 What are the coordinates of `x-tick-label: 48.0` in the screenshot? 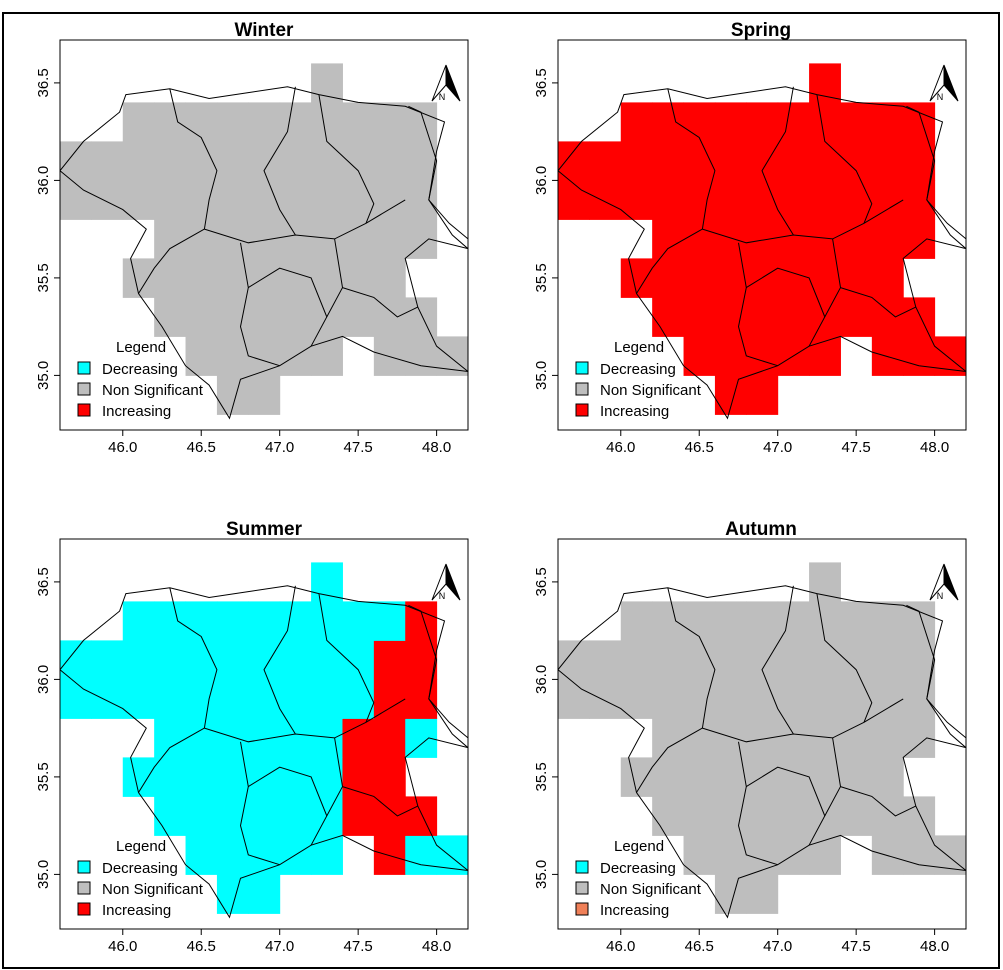 It's located at (934, 447).